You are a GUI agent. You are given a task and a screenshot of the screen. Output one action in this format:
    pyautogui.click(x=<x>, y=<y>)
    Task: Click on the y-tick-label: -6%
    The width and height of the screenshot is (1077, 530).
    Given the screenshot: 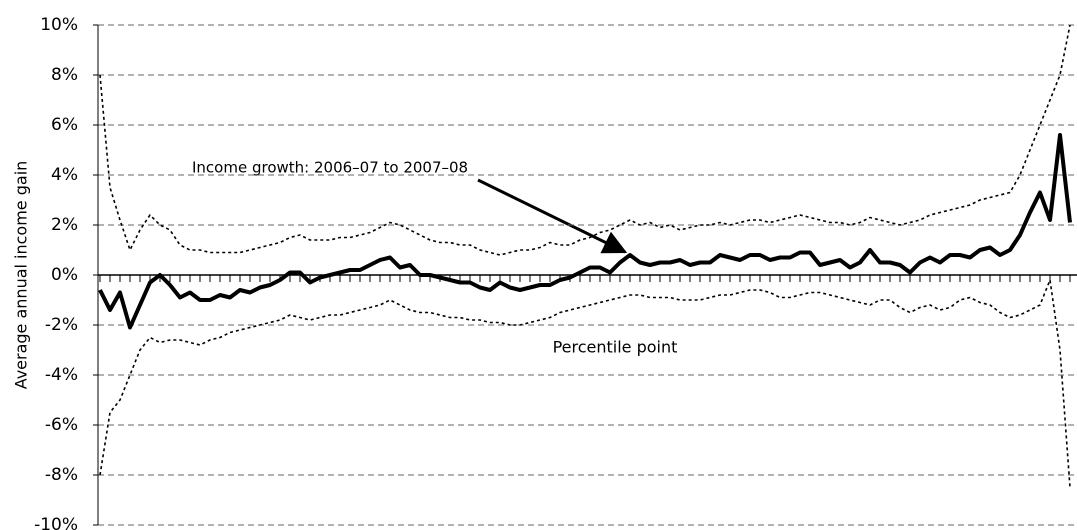 What is the action you would take?
    pyautogui.click(x=61, y=425)
    